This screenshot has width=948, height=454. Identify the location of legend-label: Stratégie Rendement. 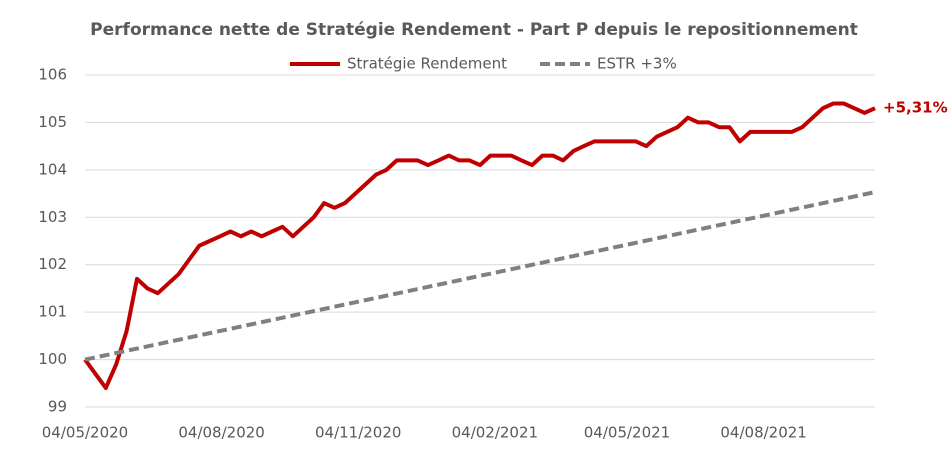
(427, 64).